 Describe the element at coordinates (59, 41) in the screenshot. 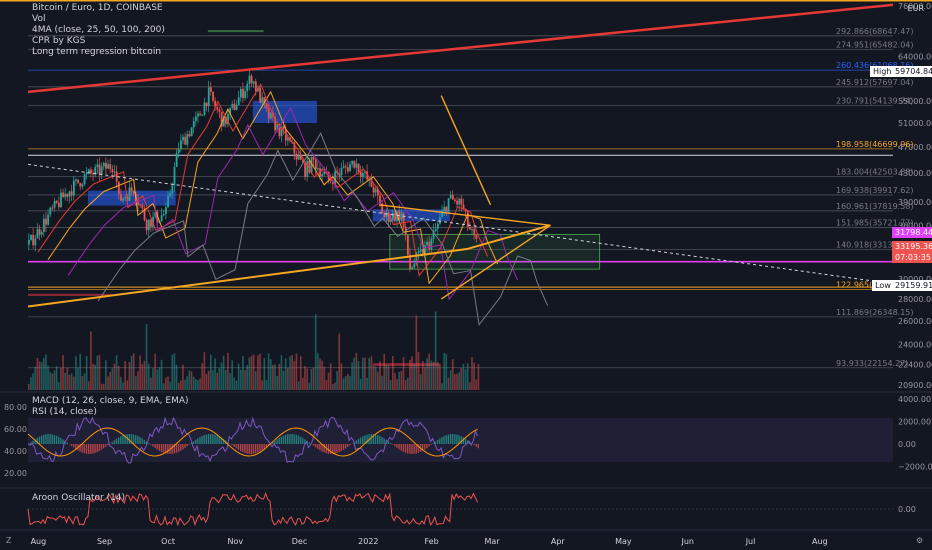

I see `indicator-cpr: CPR by KGS` at that location.